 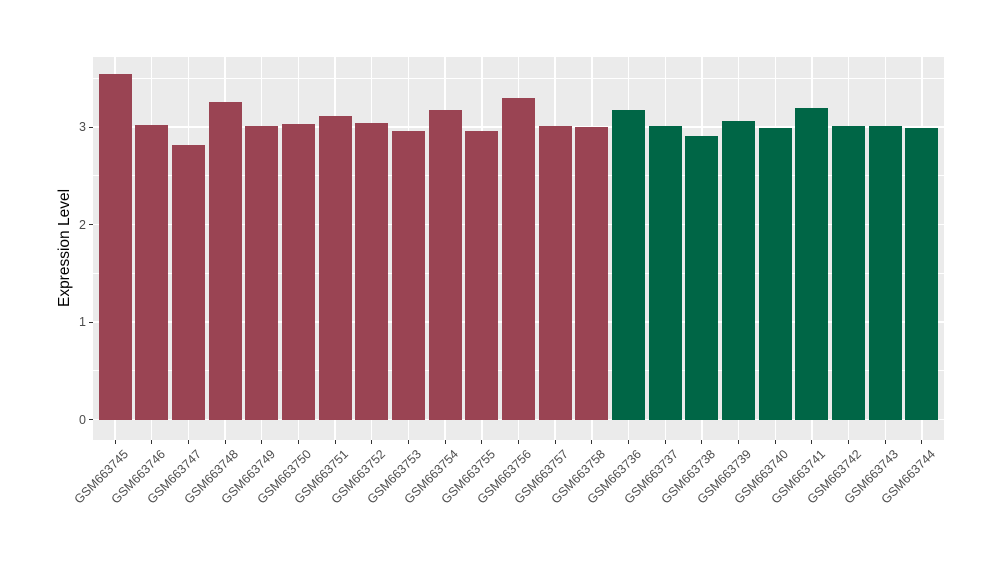 What do you see at coordinates (82, 224) in the screenshot?
I see `y-tick-label: 2` at bounding box center [82, 224].